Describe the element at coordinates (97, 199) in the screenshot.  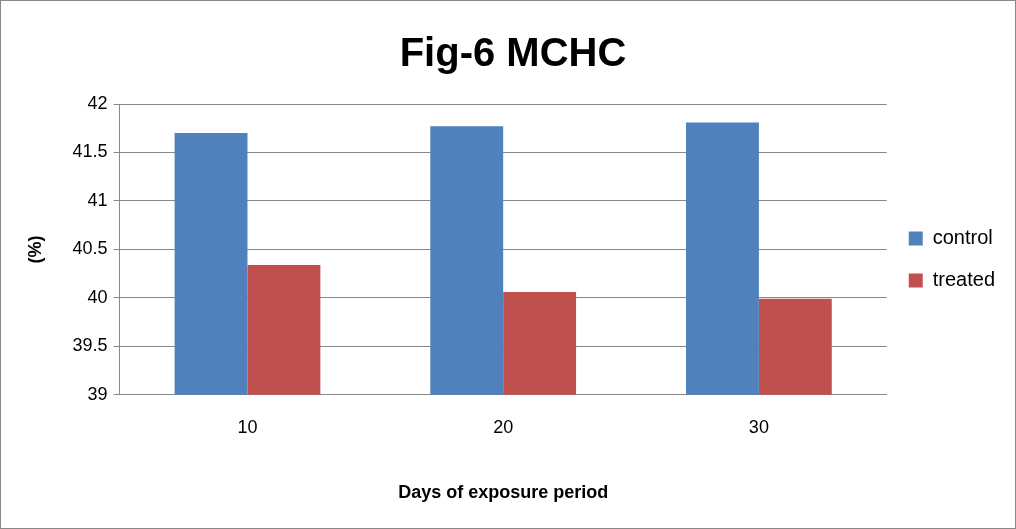
I see `y-tick-label: 41` at that location.